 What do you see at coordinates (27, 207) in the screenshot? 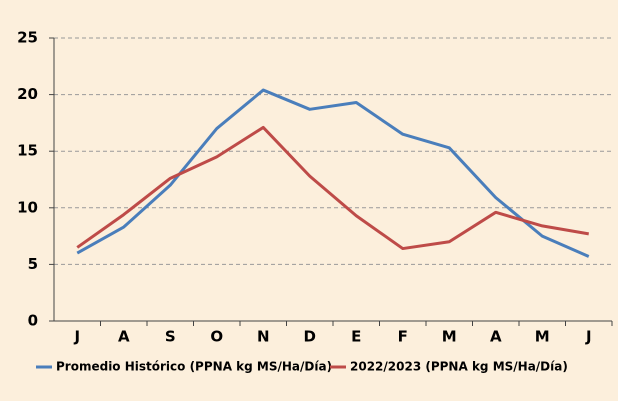
I see `y-tick-label: 10` at bounding box center [27, 207].